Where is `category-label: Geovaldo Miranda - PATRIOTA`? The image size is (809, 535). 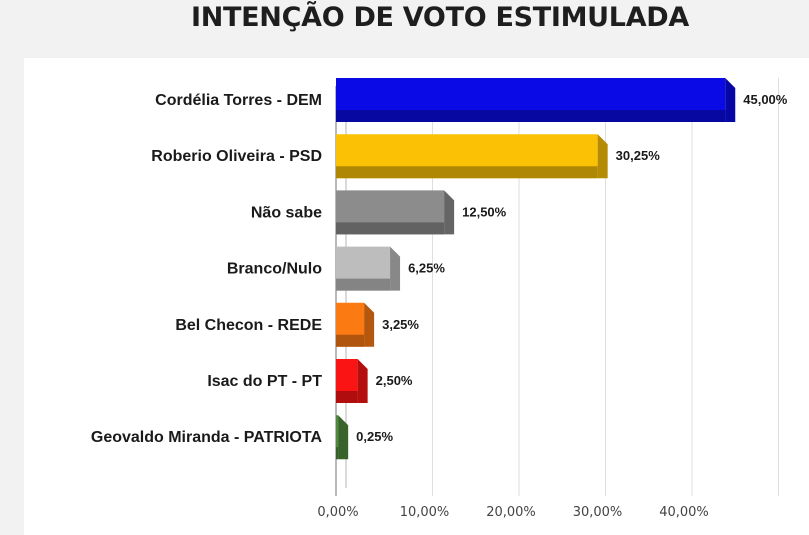 category-label: Geovaldo Miranda - PATRIOTA is located at coordinates (207, 437).